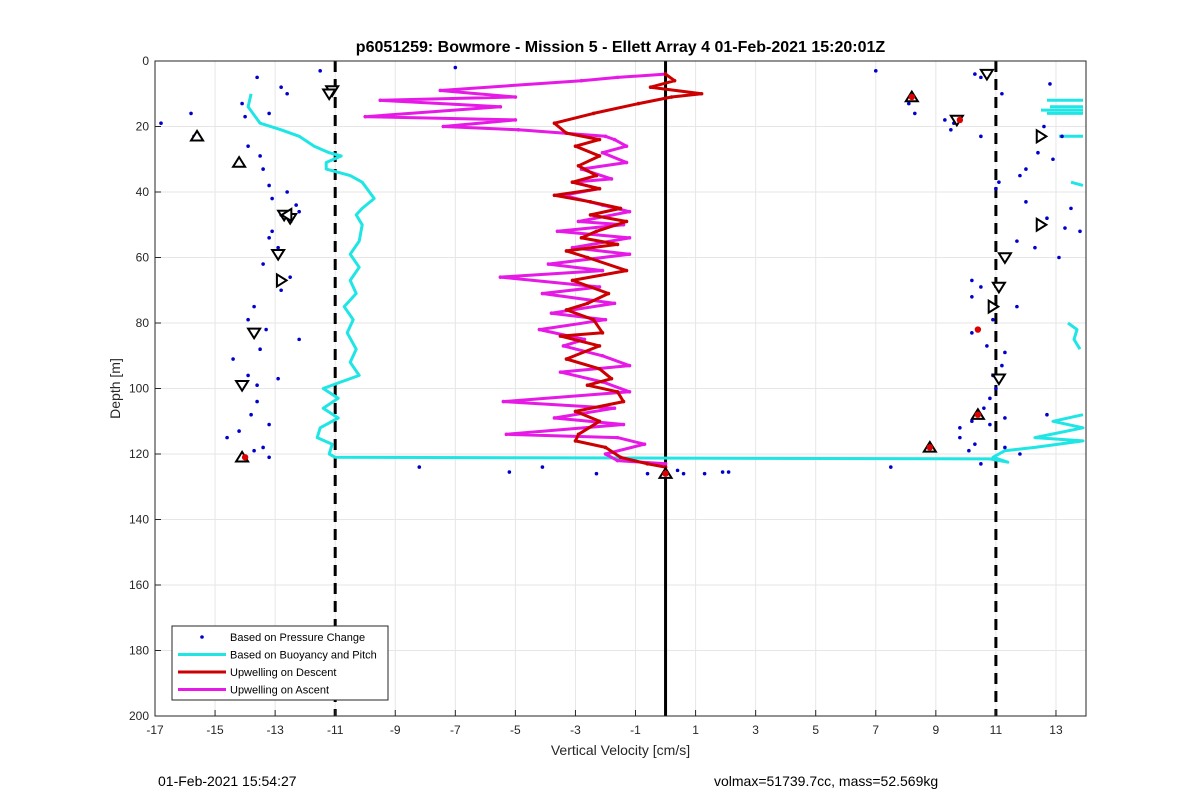 Image resolution: width=1200 pixels, height=804 pixels. What do you see at coordinates (202, 637) in the screenshot?
I see `legend-pressure-swatch` at bounding box center [202, 637].